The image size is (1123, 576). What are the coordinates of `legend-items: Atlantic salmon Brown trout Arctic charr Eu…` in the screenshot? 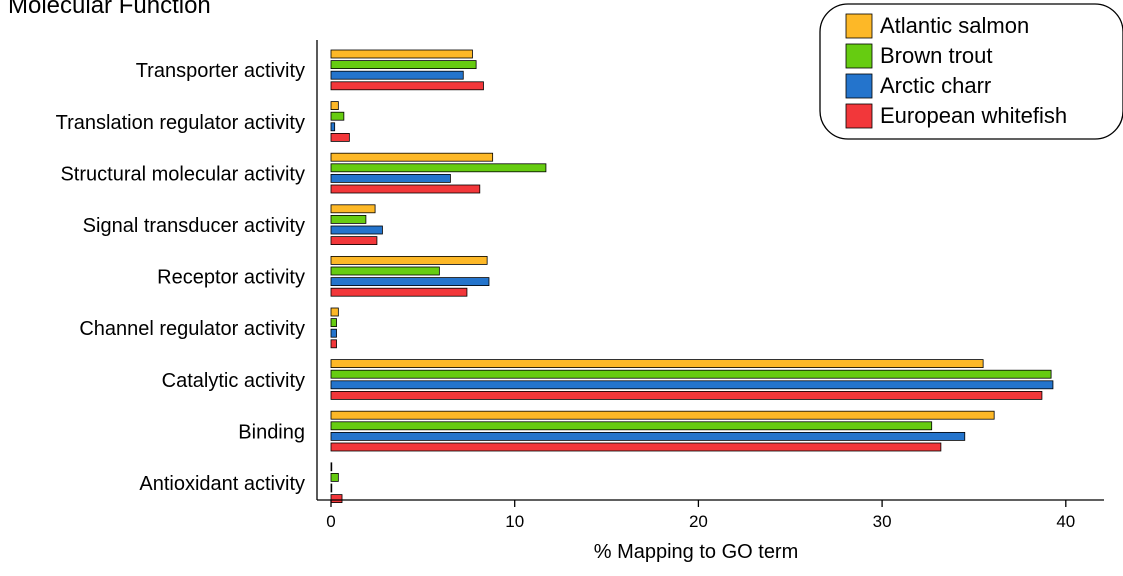 It's located at (956, 71).